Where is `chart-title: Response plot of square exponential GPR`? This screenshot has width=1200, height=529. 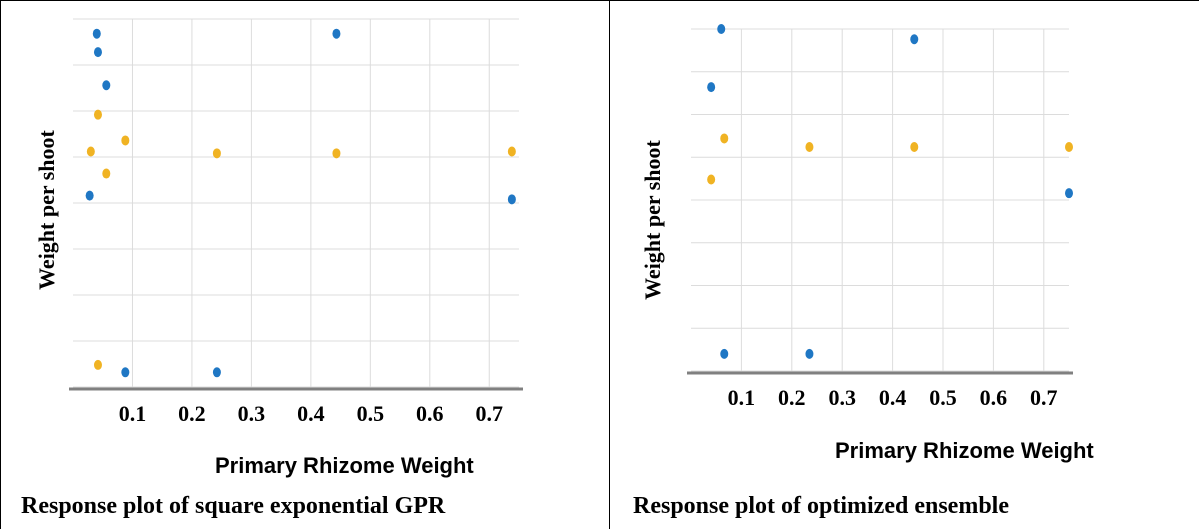
chart-title: Response plot of square exponential GPR is located at coordinates (233, 506).